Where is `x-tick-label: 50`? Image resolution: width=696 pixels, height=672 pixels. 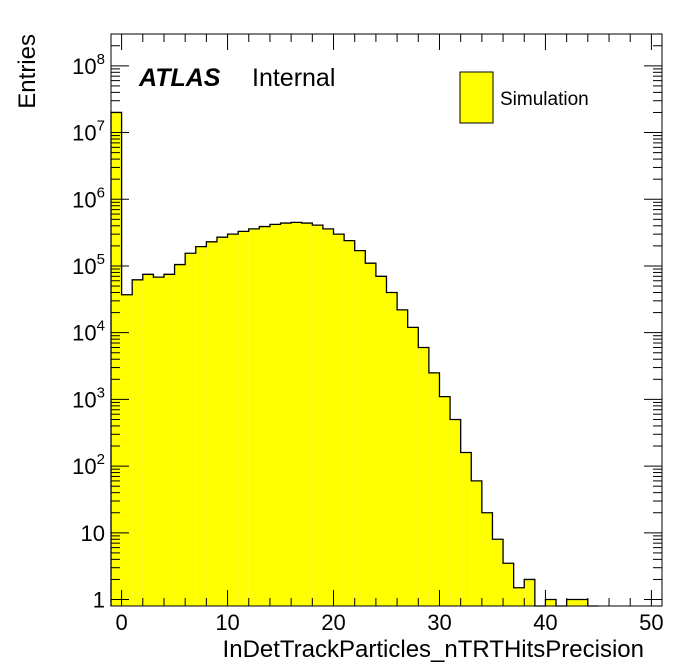 x-tick-label: 50 is located at coordinates (651, 622).